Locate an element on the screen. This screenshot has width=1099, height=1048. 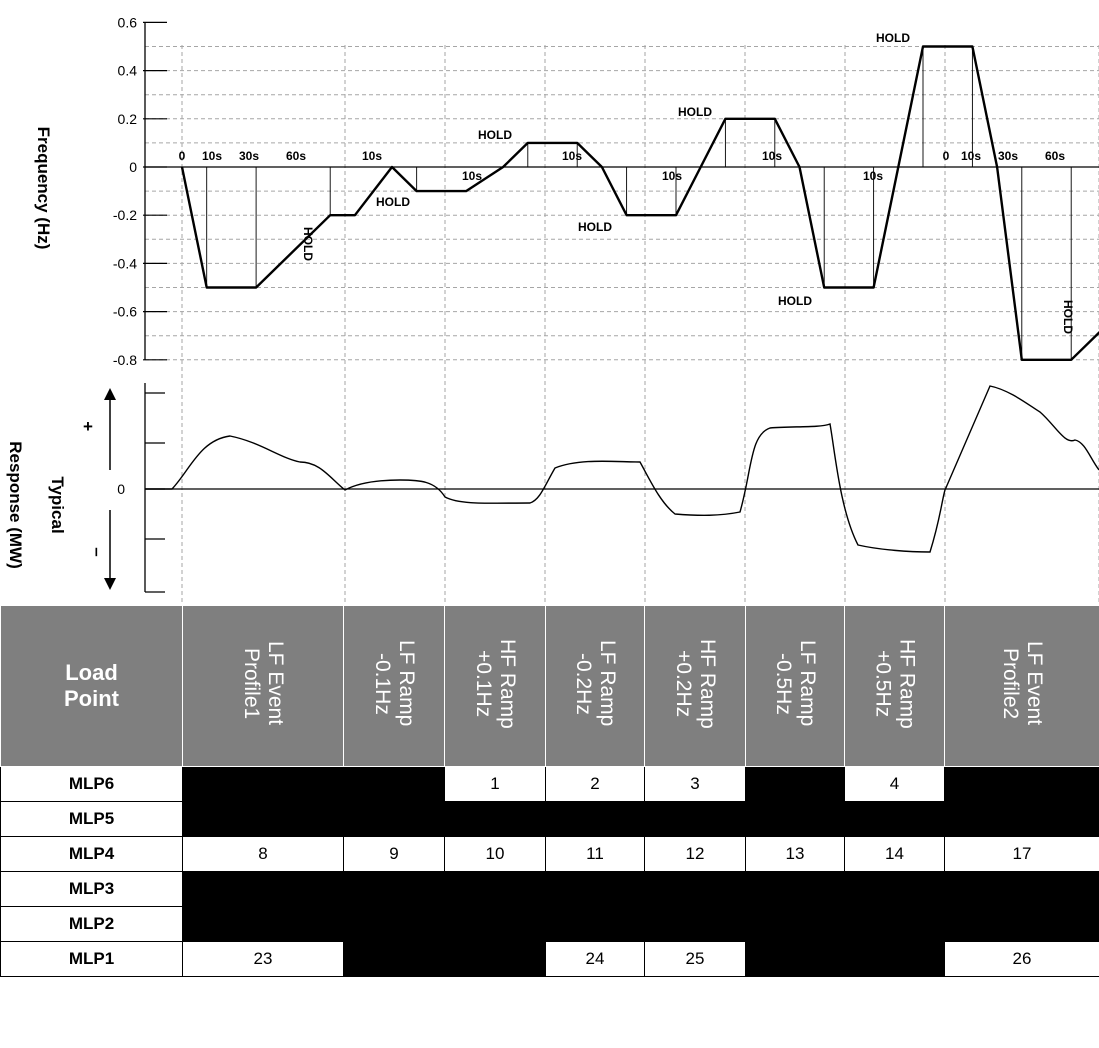
corner-header-text: Load is located at coordinates (91, 672).